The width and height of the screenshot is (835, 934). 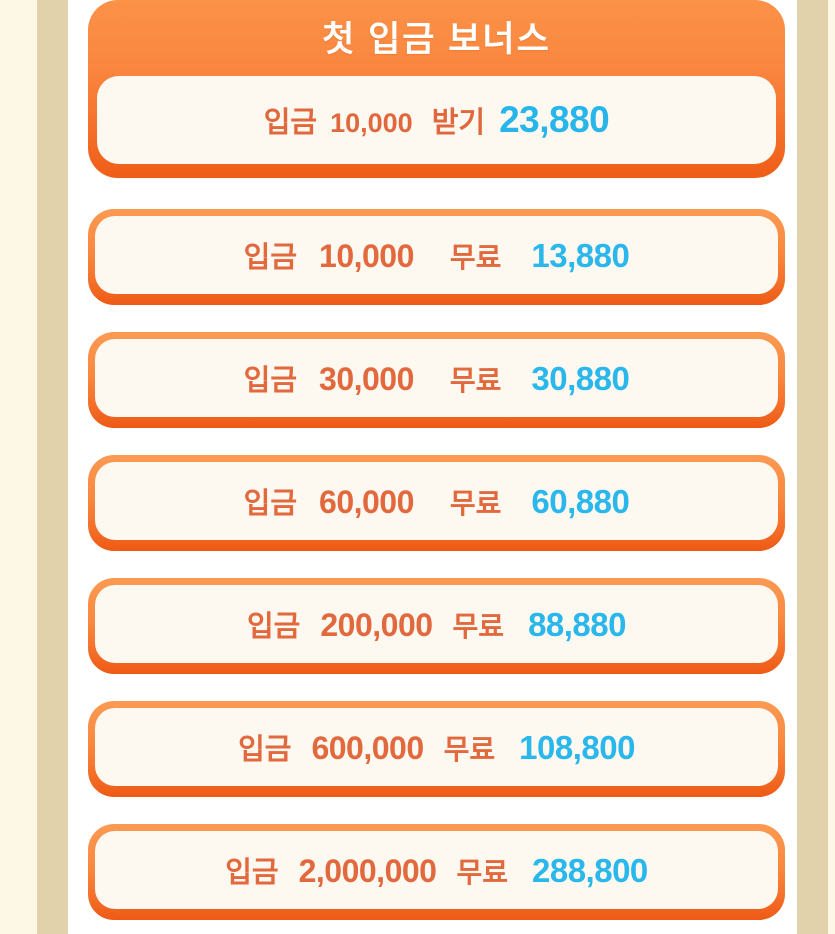 I want to click on tier-line: 입금 30,000 무료 30,880, so click(x=437, y=378).